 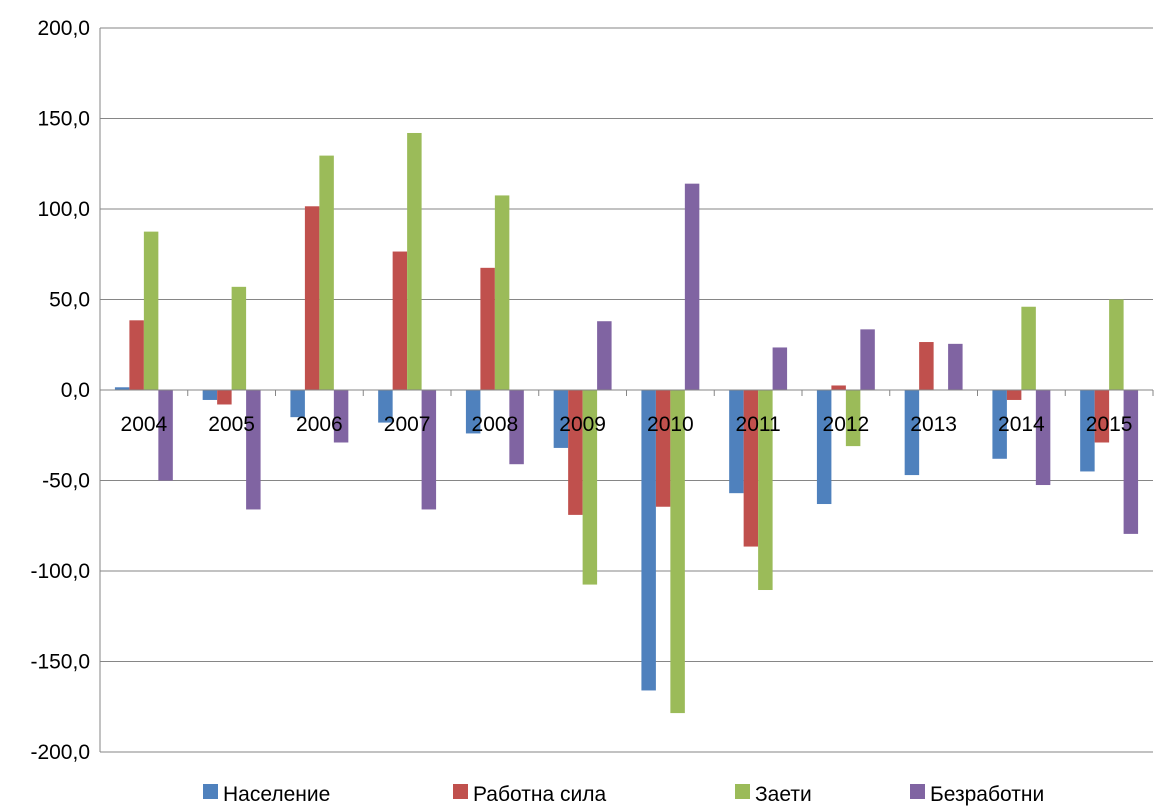 I want to click on y-tick-label: 0,0, so click(x=75, y=390).